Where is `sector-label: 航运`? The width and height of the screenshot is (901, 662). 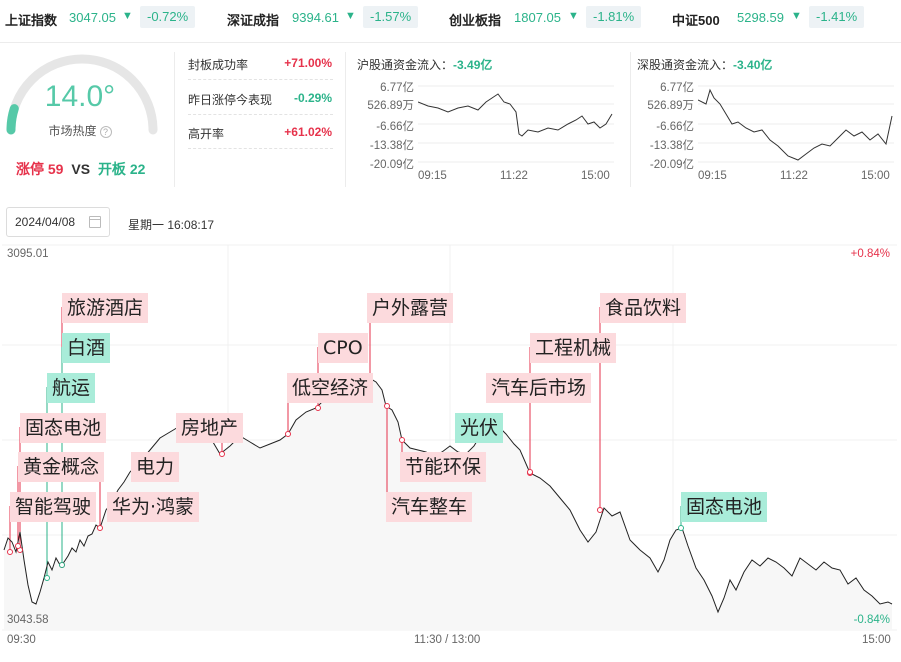 sector-label: 航运 is located at coordinates (71, 388).